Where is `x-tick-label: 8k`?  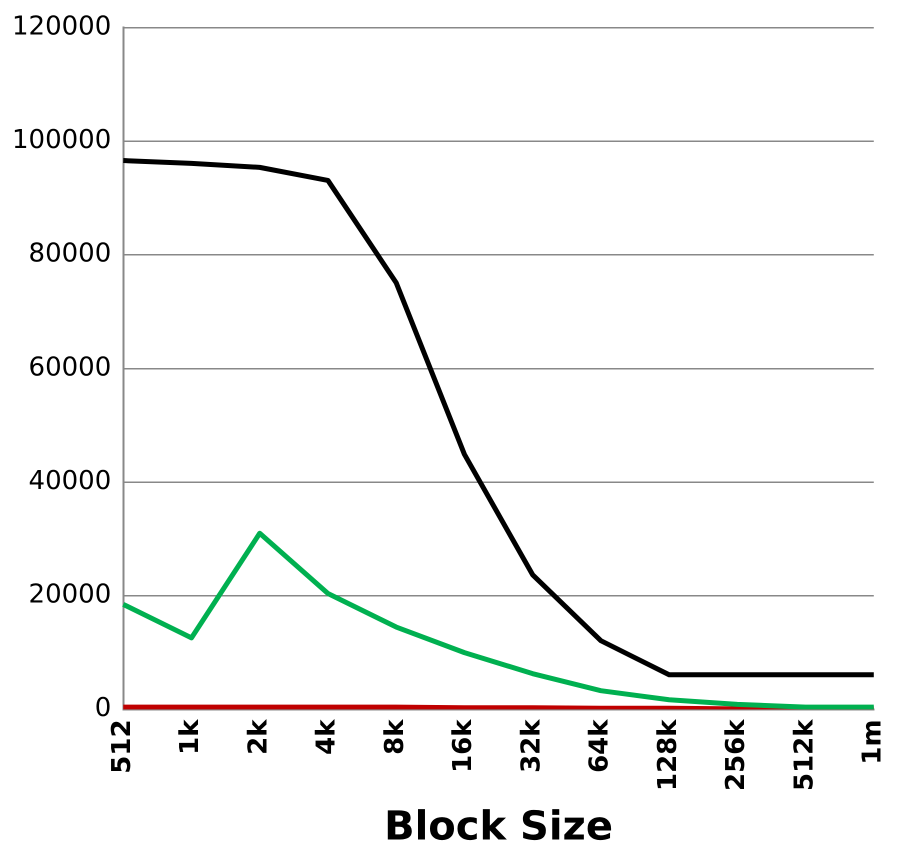 x-tick-label: 8k is located at coordinates (395, 736).